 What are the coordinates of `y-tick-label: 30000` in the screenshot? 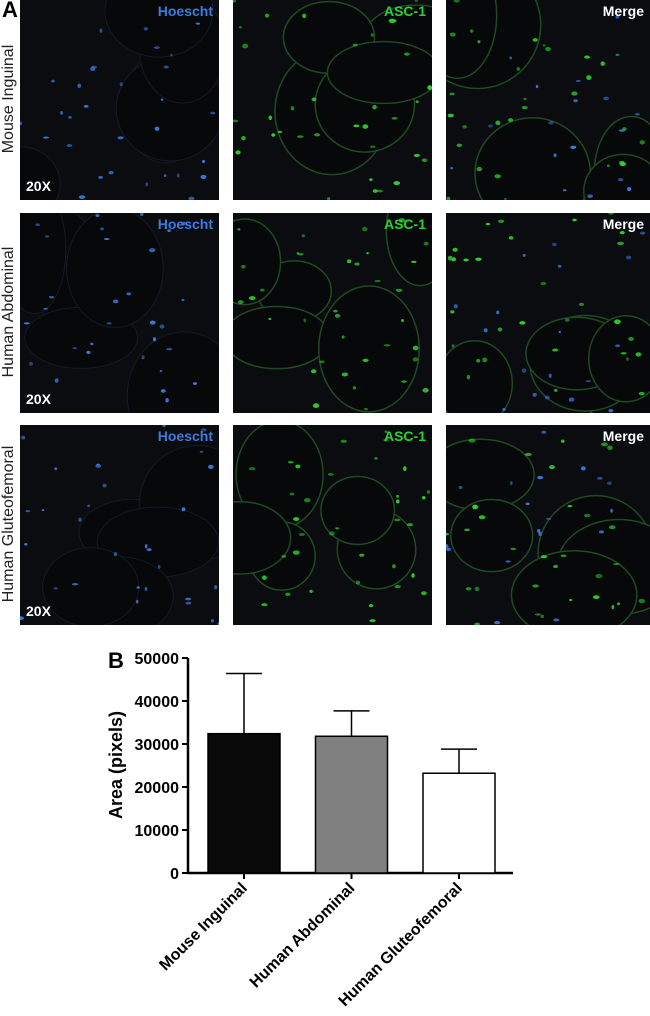 It's located at (157, 745).